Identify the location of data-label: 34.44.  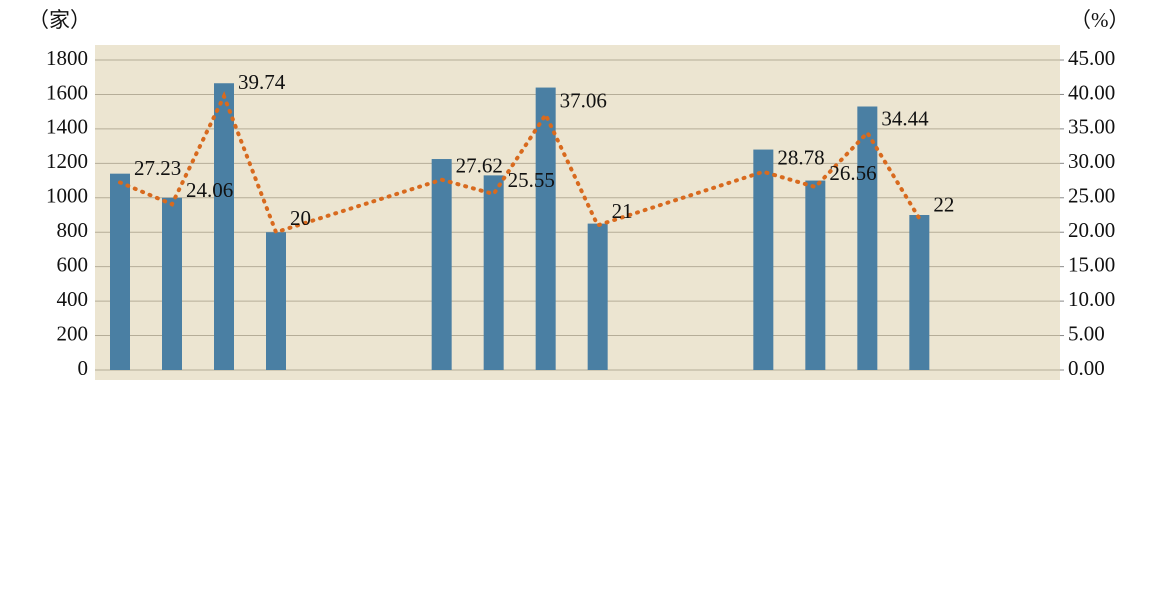
(905, 119).